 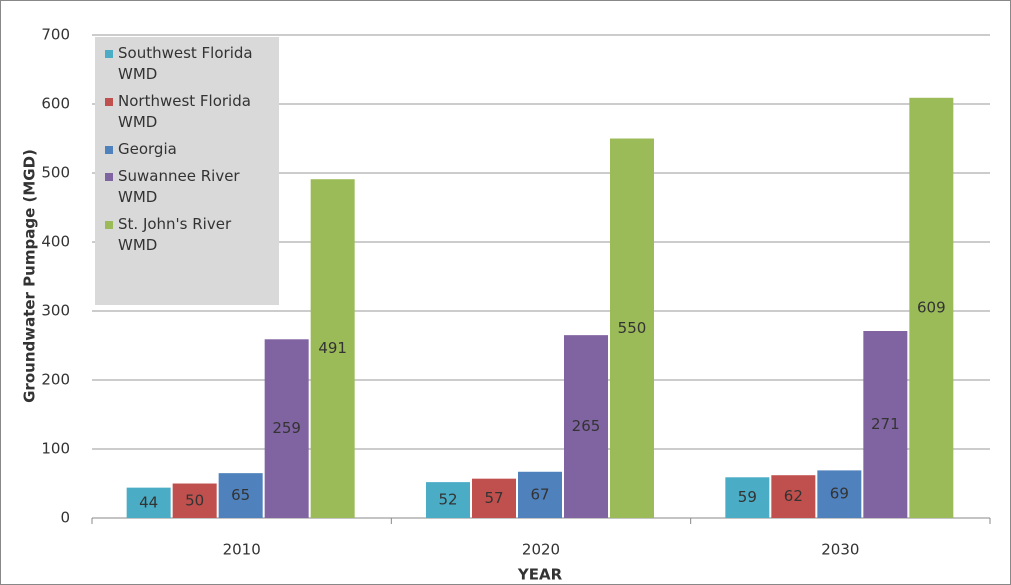 I want to click on data-label: 609, so click(x=931, y=307).